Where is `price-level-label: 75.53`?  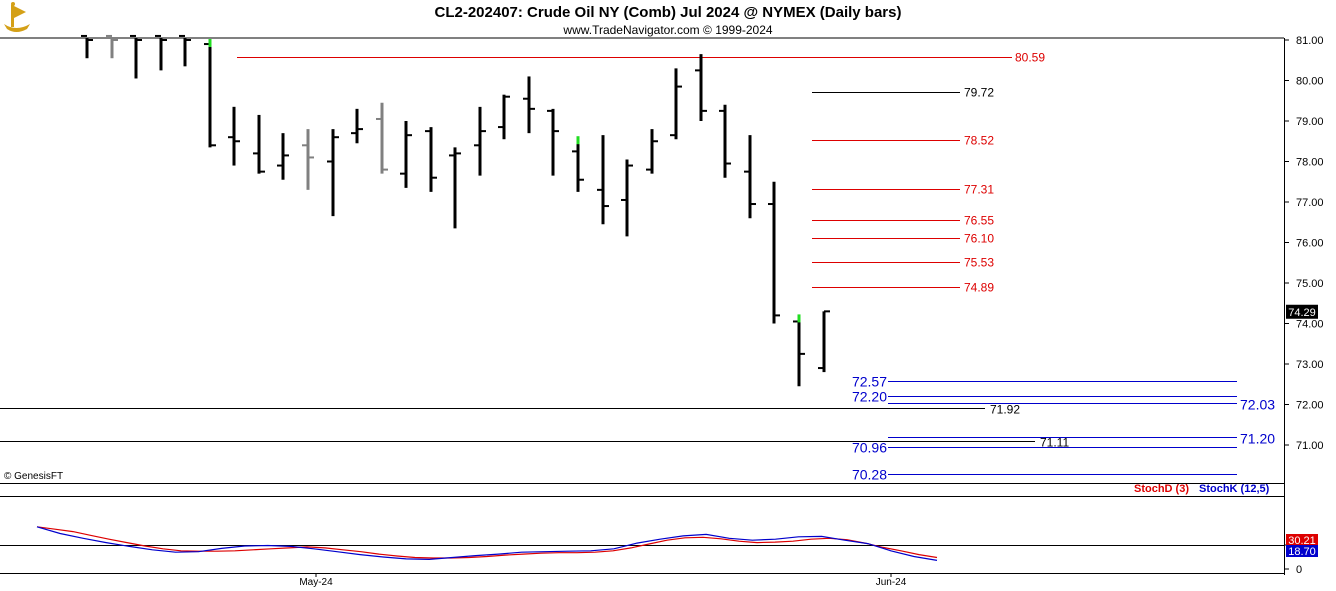 price-level-label: 75.53 is located at coordinates (979, 263).